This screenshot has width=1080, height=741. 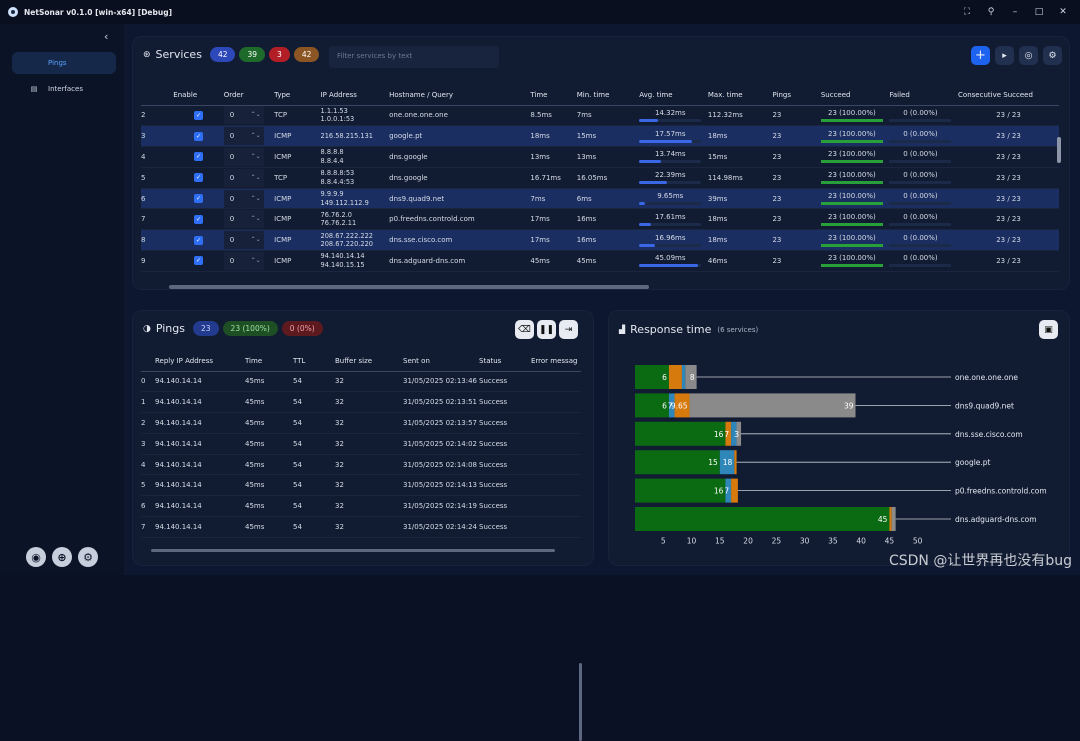 I want to click on min-time-value: 6ms, so click(x=608, y=199).